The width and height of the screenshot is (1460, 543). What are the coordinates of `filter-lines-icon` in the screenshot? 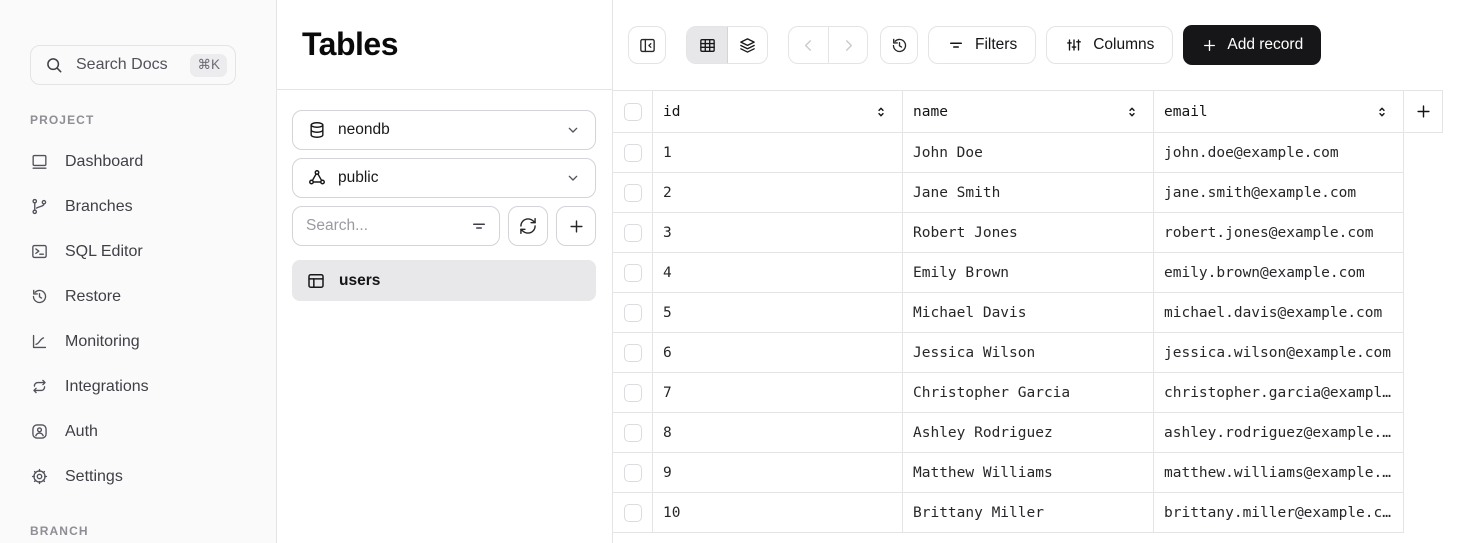 It's located at (479, 226).